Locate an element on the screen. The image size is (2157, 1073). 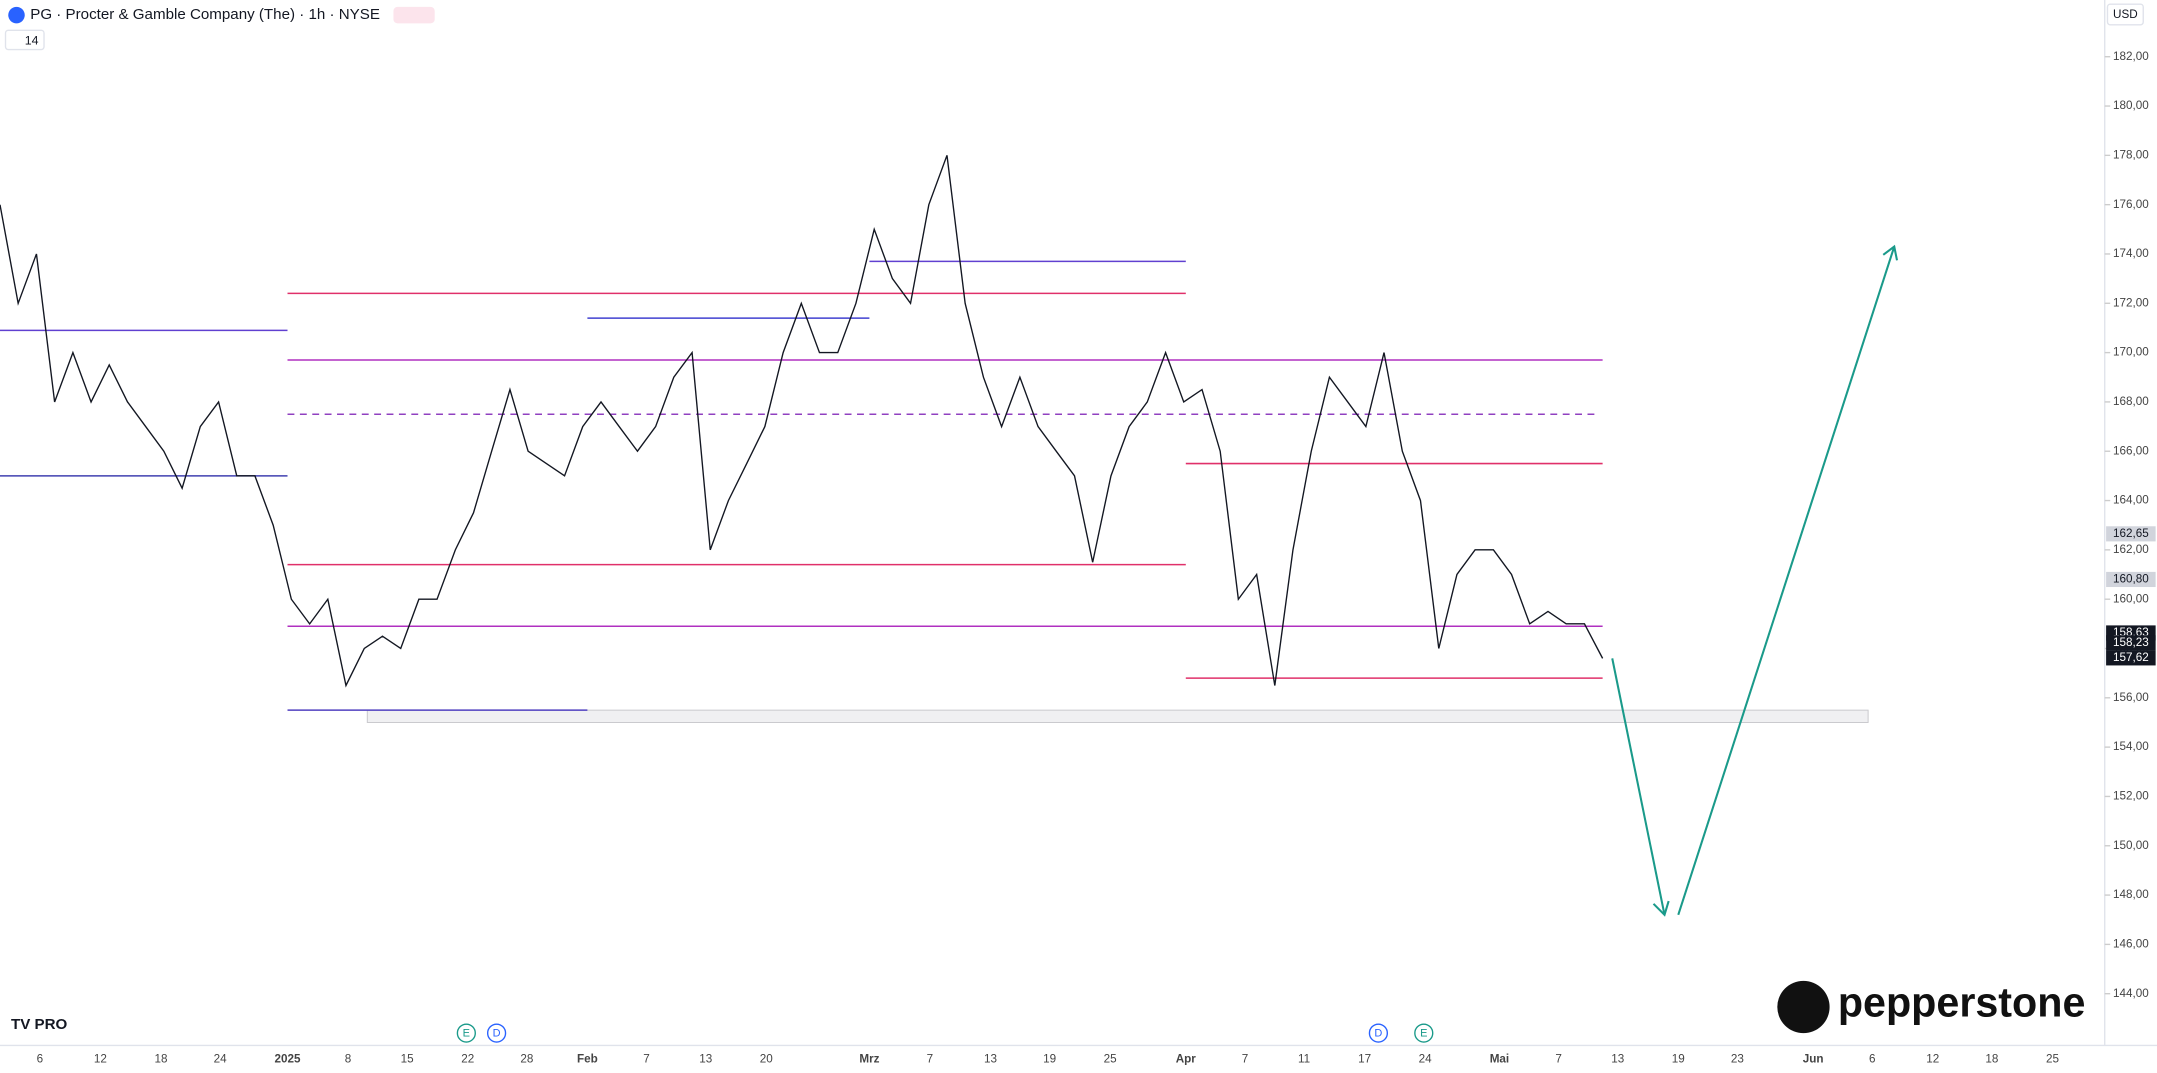
indicator-toggle is located at coordinates (24, 40).